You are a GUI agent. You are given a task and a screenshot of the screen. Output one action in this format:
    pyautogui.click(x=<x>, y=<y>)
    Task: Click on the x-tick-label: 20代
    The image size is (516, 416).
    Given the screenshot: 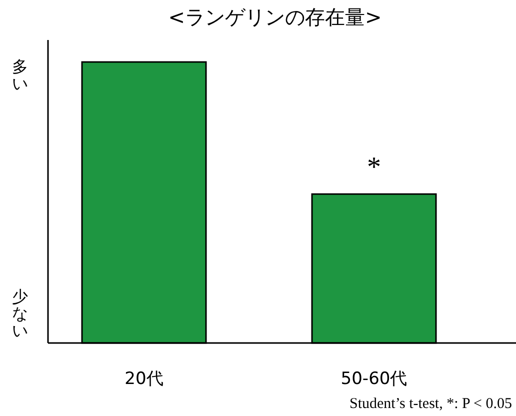 What is the action you would take?
    pyautogui.click(x=144, y=379)
    